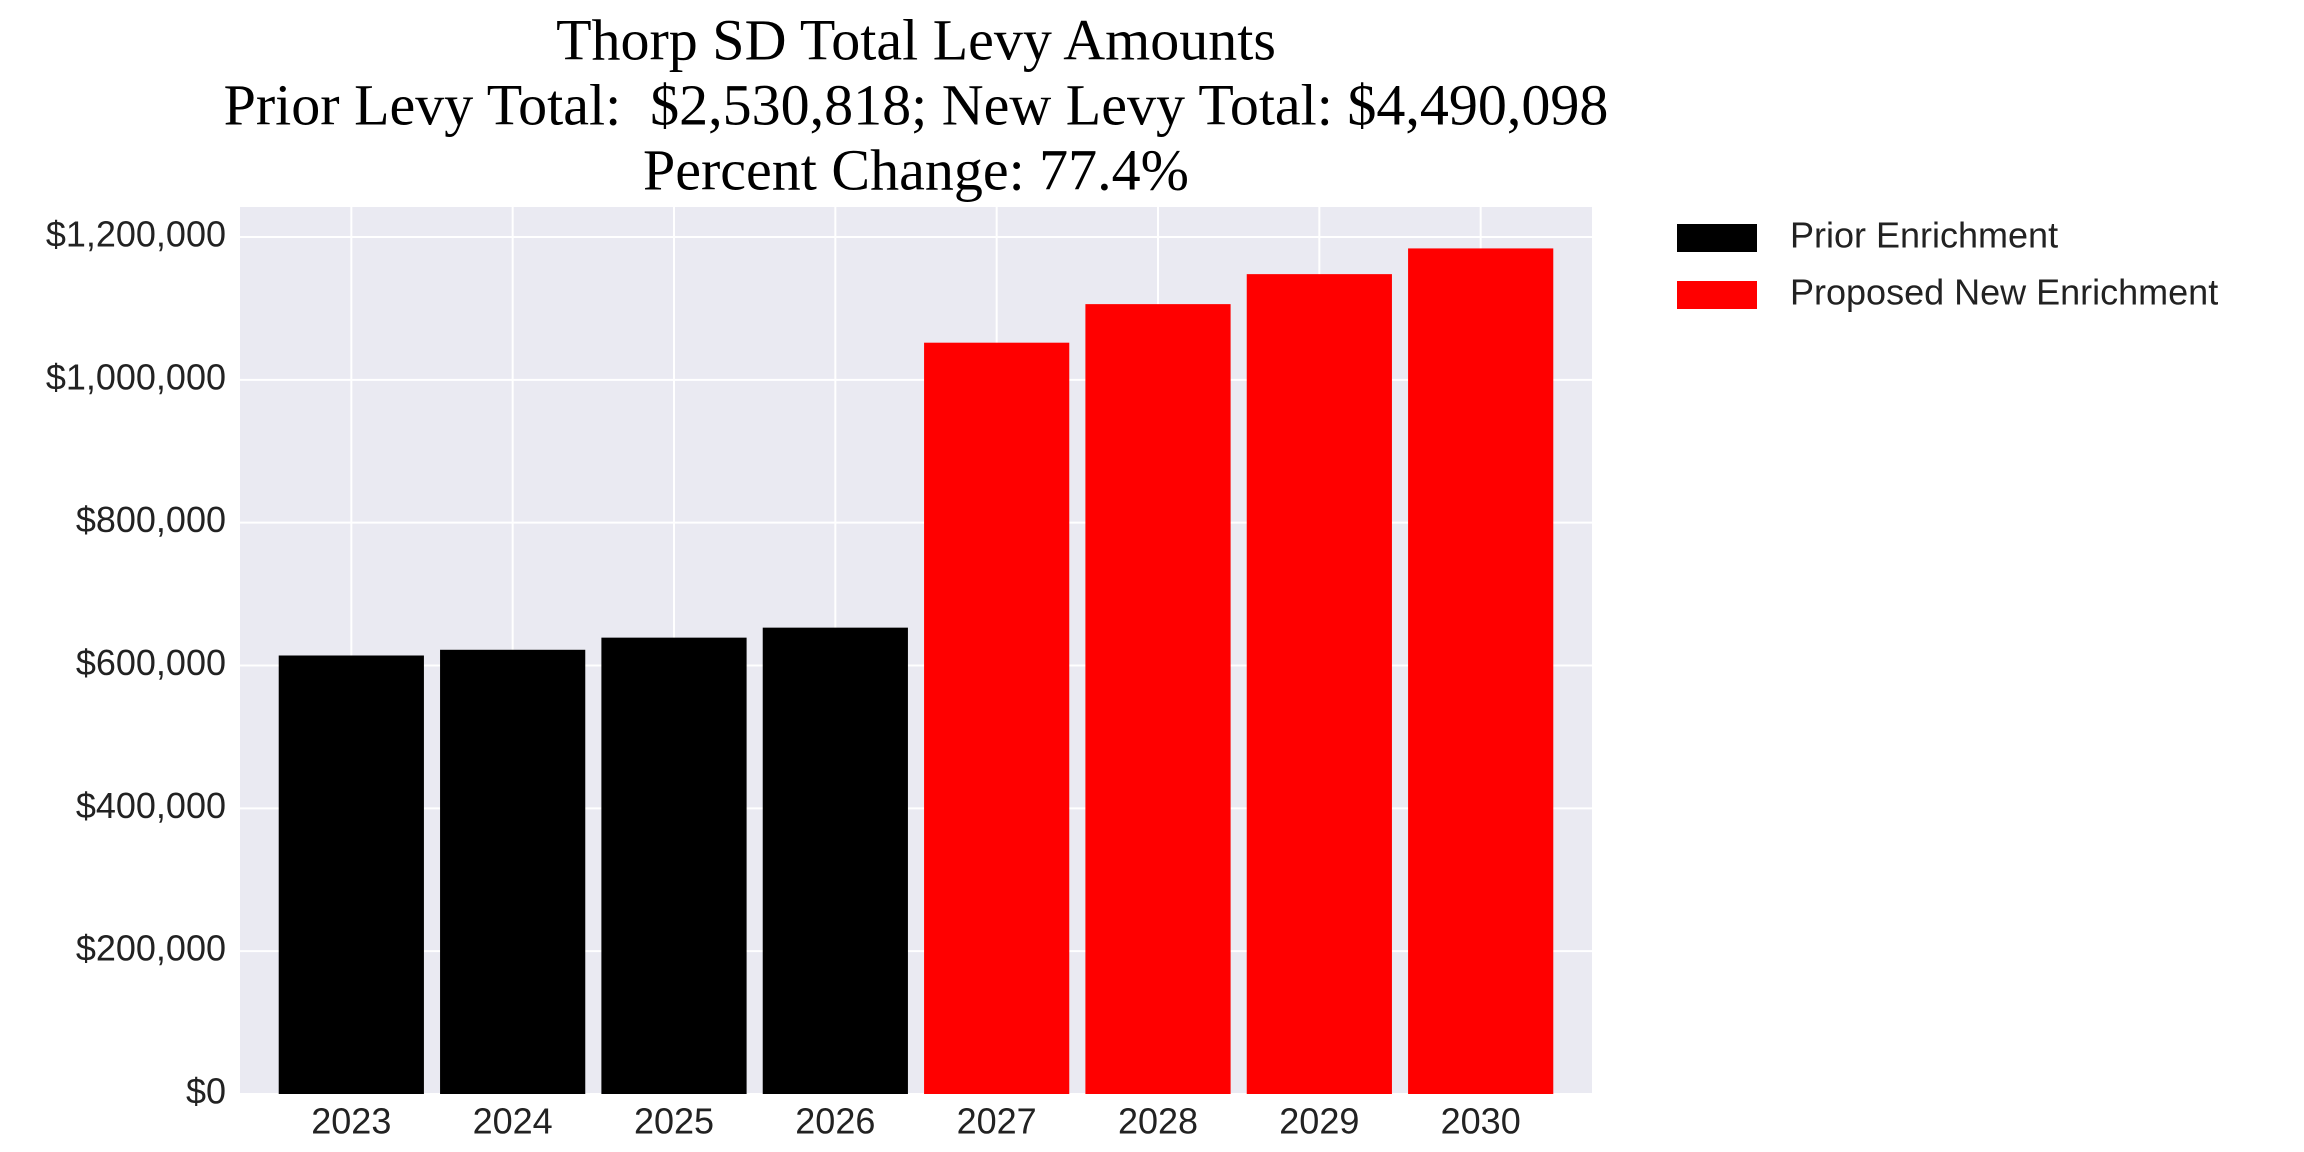 This screenshot has height=1152, width=2304. I want to click on x-tick-label: 2028, so click(1158, 1121).